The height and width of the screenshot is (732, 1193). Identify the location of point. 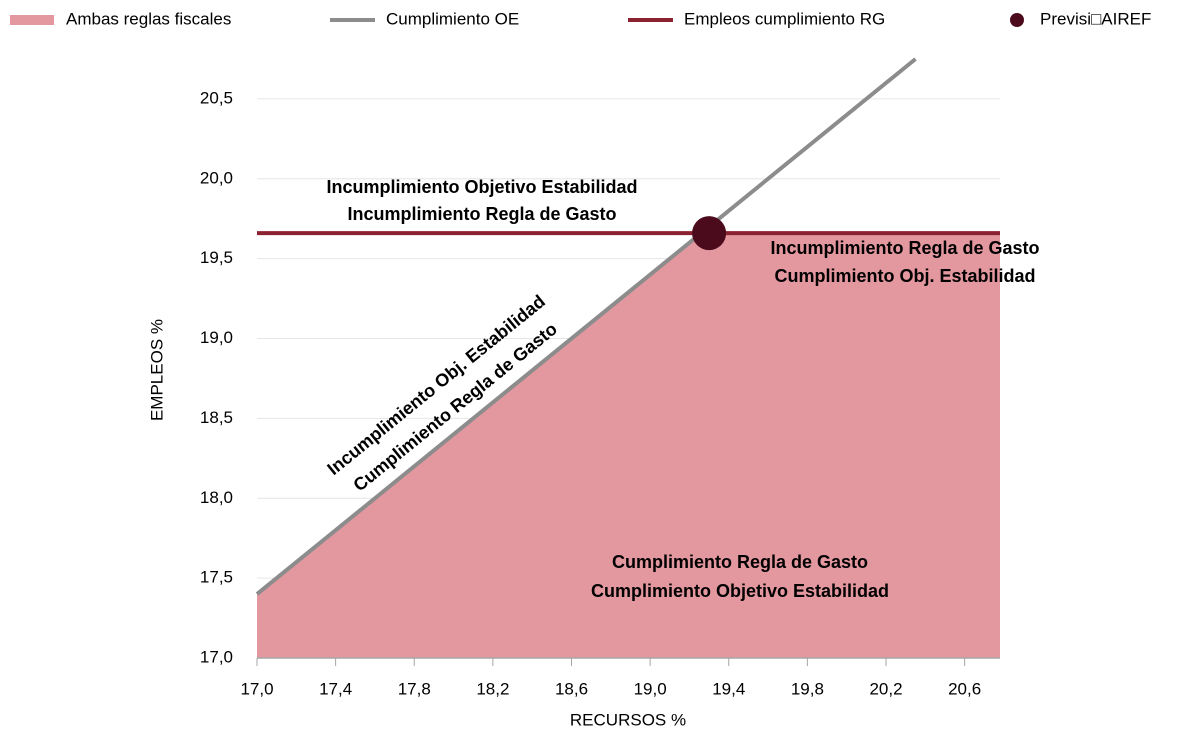
(709, 233).